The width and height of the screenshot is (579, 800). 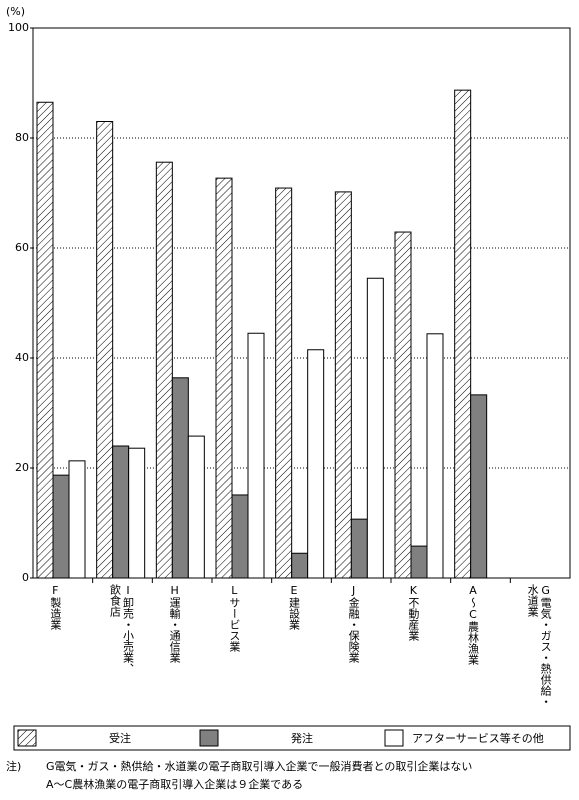 What do you see at coordinates (13, 766) in the screenshot?
I see `note-label: 注)` at bounding box center [13, 766].